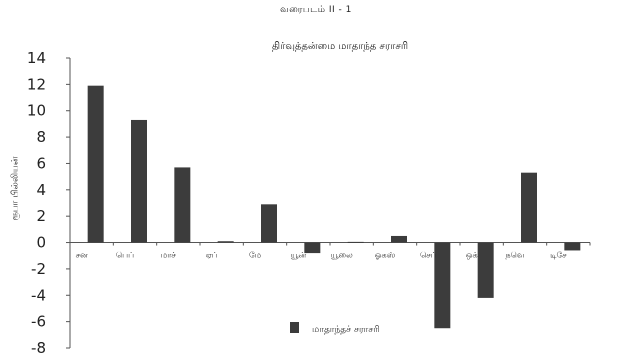 The width and height of the screenshot is (632, 361). I want to click on x-tick-label: ஒக், so click(472, 255).